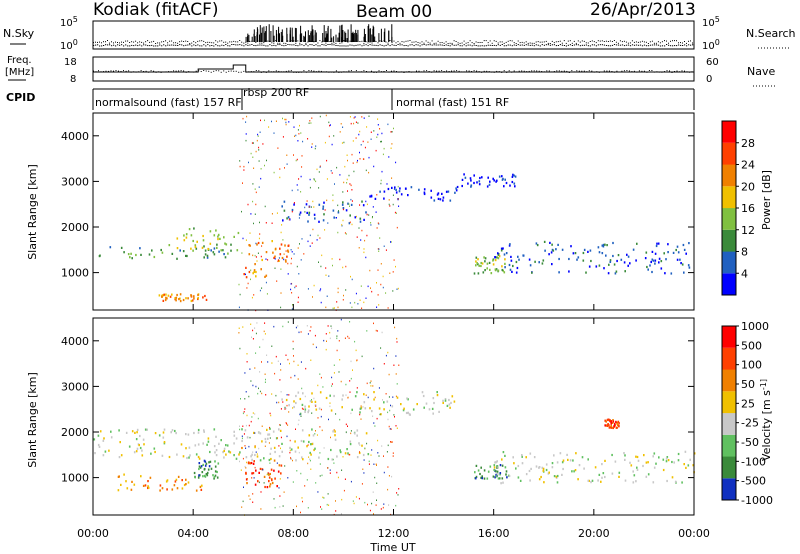 Image resolution: width=800 pixels, height=554 pixels. What do you see at coordinates (69, 22) in the screenshot?
I see `nsky-tick-top: 105` at bounding box center [69, 22].